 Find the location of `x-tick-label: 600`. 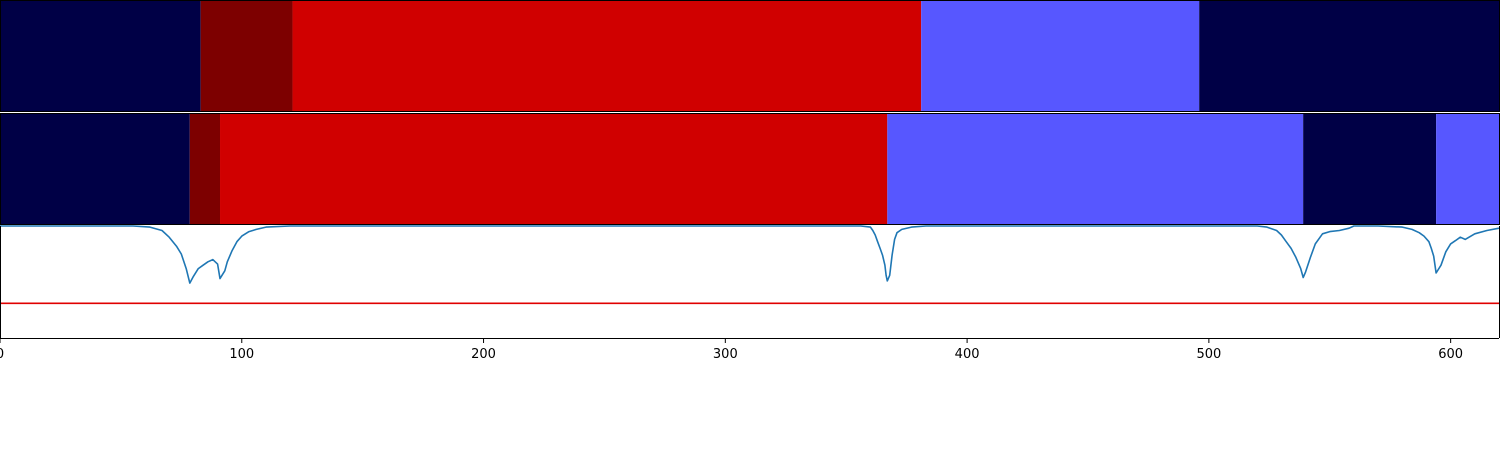

x-tick-label: 600 is located at coordinates (1450, 354).